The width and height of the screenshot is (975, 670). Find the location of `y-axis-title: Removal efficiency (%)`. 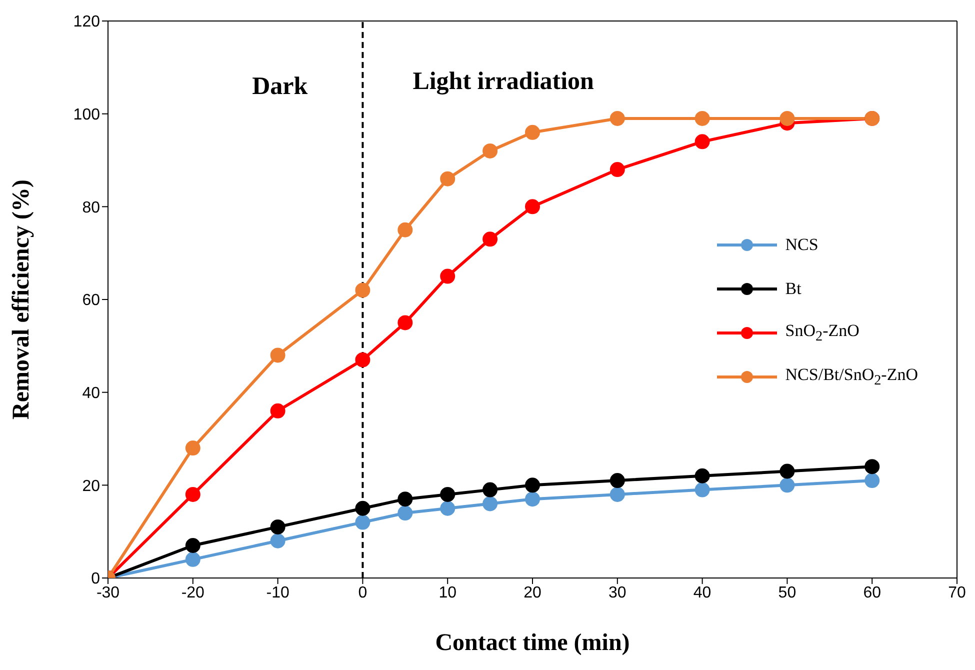

y-axis-title: Removal efficiency (%) is located at coordinates (21, 300).